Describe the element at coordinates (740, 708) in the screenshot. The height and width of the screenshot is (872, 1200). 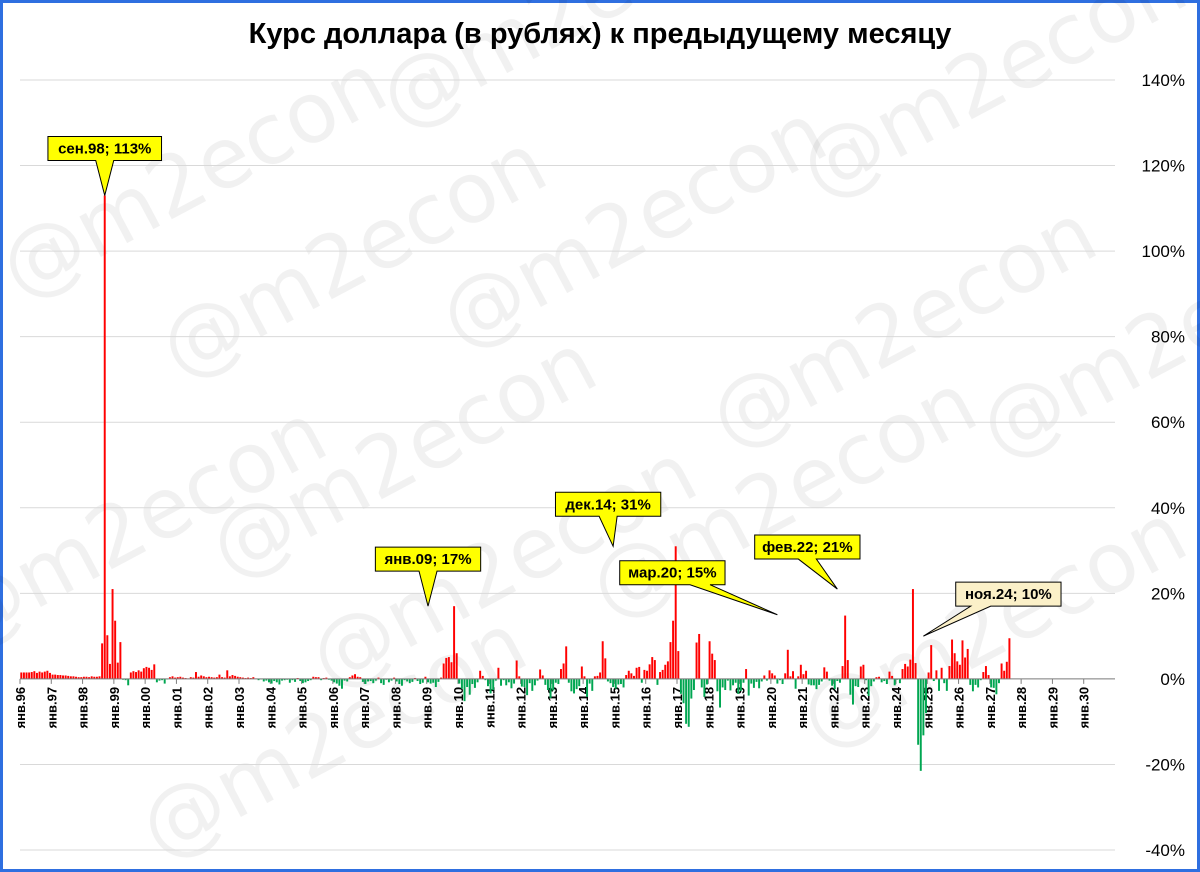
I see `x-tick-label: янв.19` at that location.